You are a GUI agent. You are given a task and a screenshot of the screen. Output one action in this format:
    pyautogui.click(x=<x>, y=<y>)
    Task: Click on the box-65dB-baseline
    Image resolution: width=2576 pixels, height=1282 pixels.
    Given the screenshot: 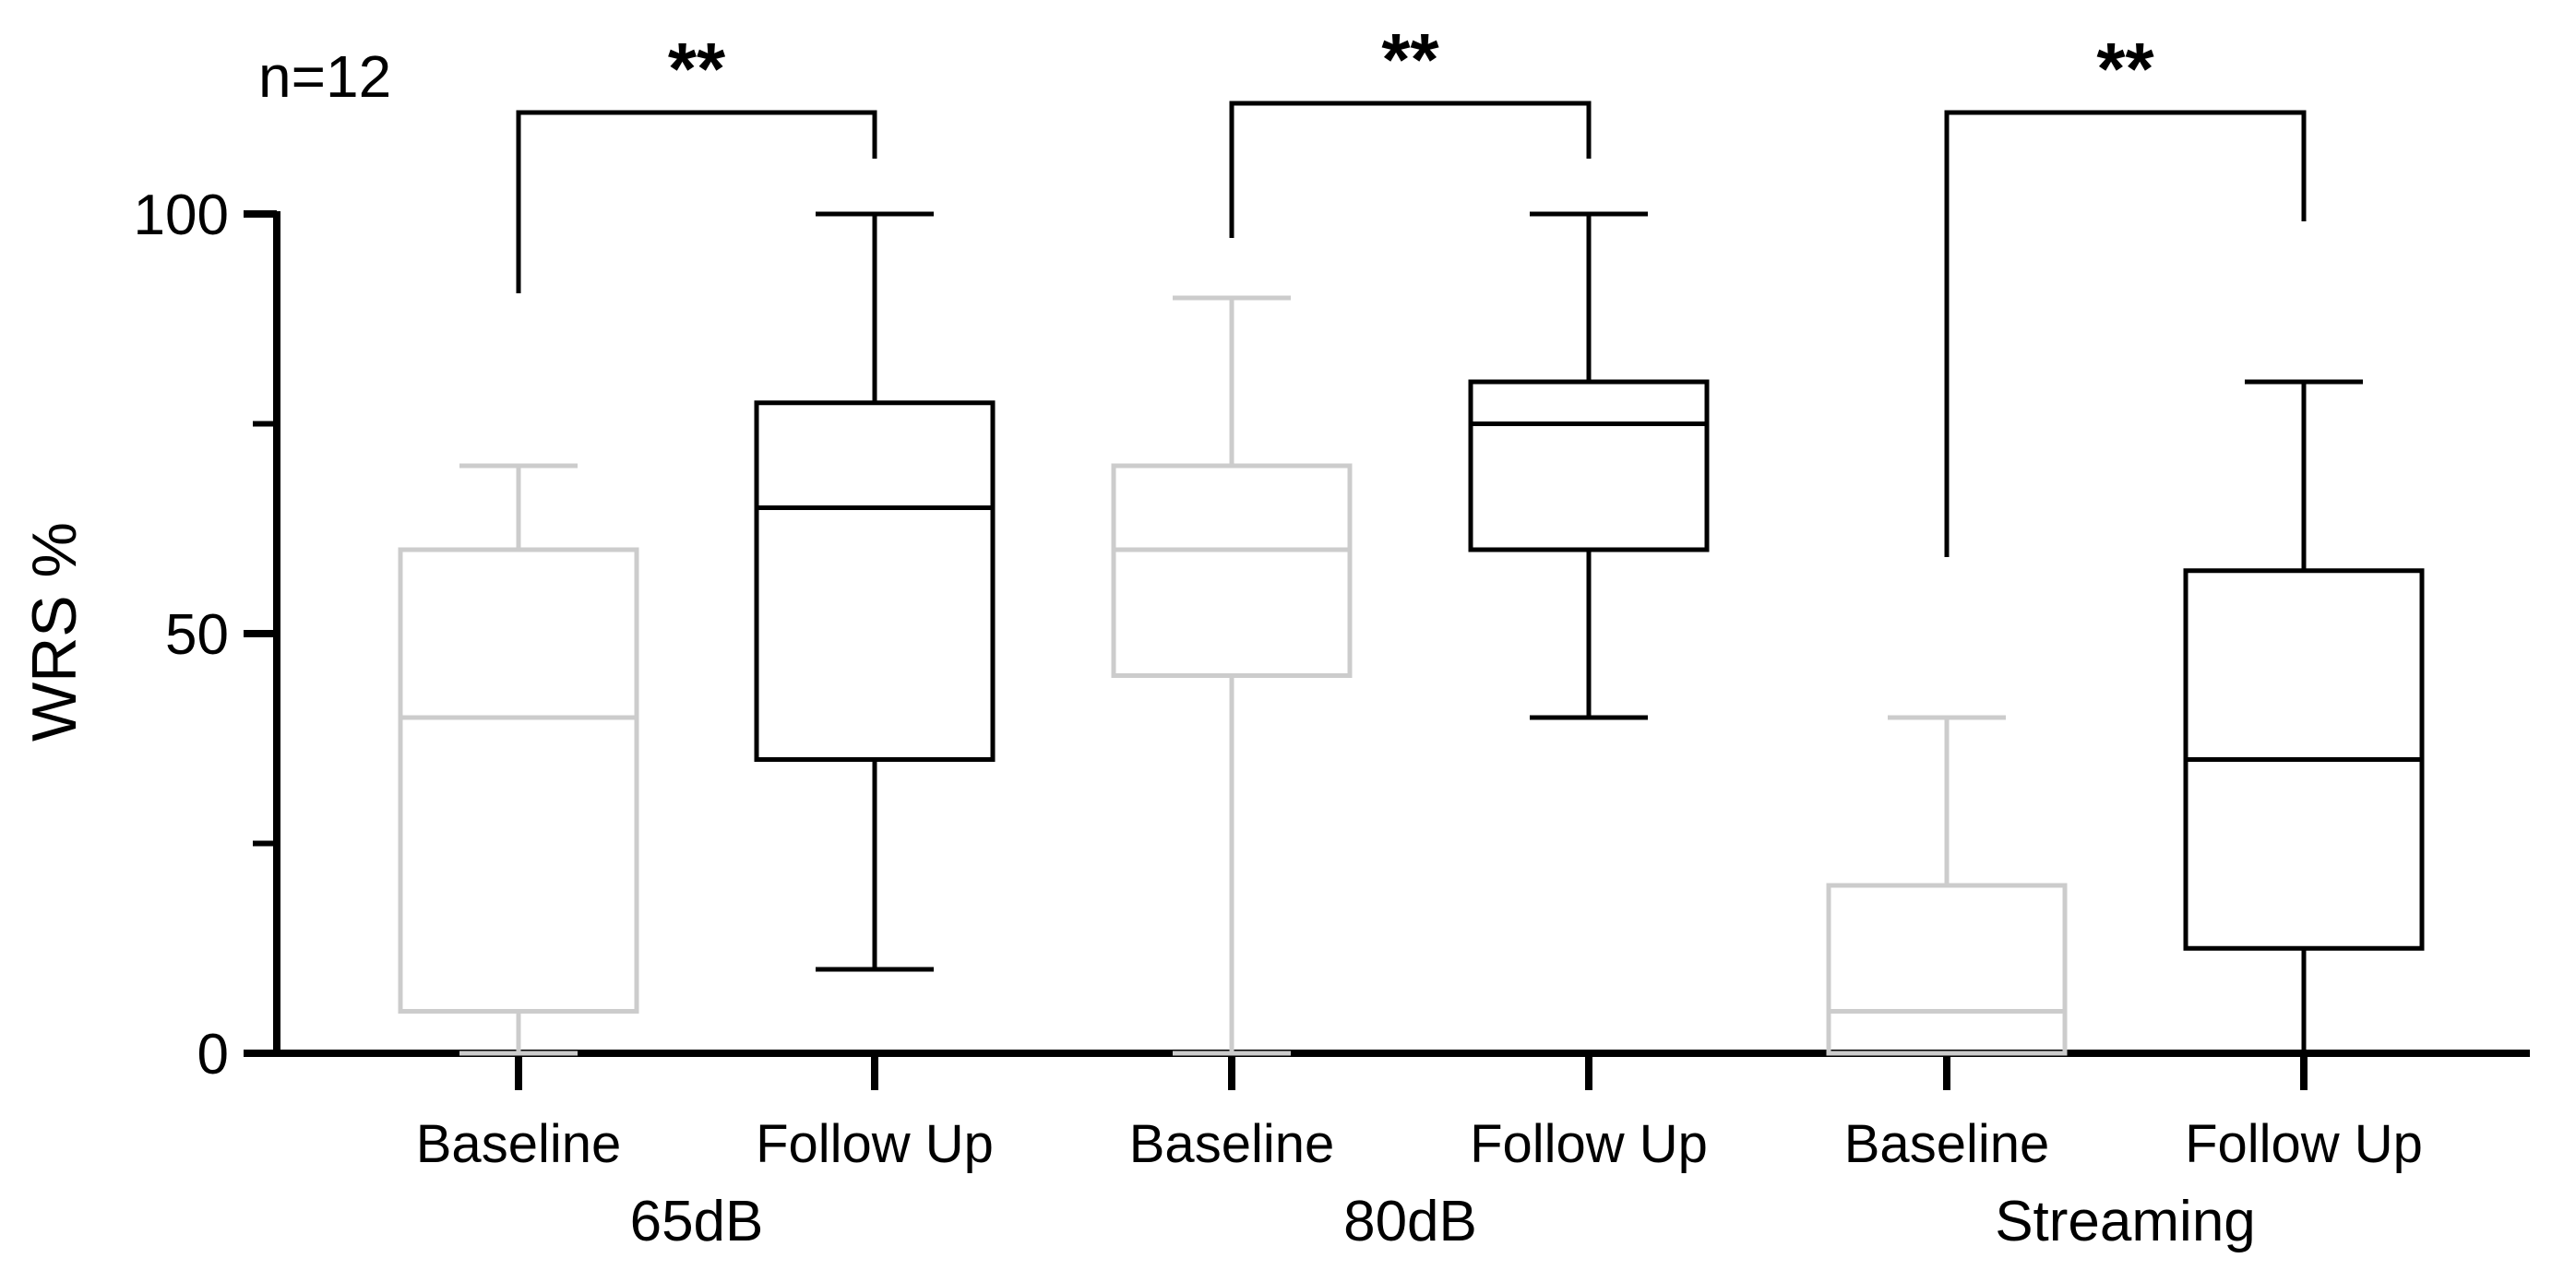 What is the action you would take?
    pyautogui.click(x=518, y=759)
    